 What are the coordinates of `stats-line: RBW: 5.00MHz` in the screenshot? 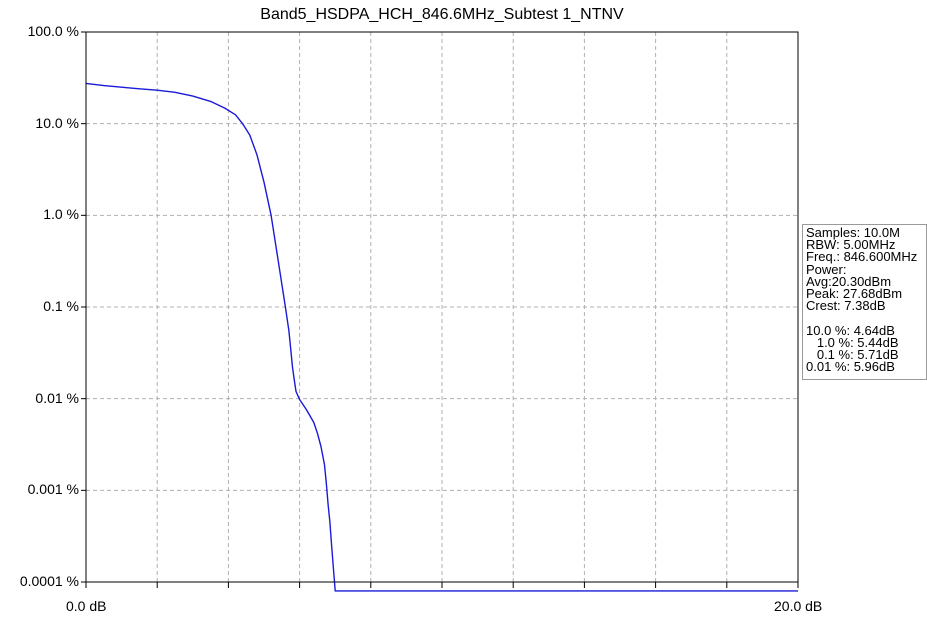 It's located at (851, 245).